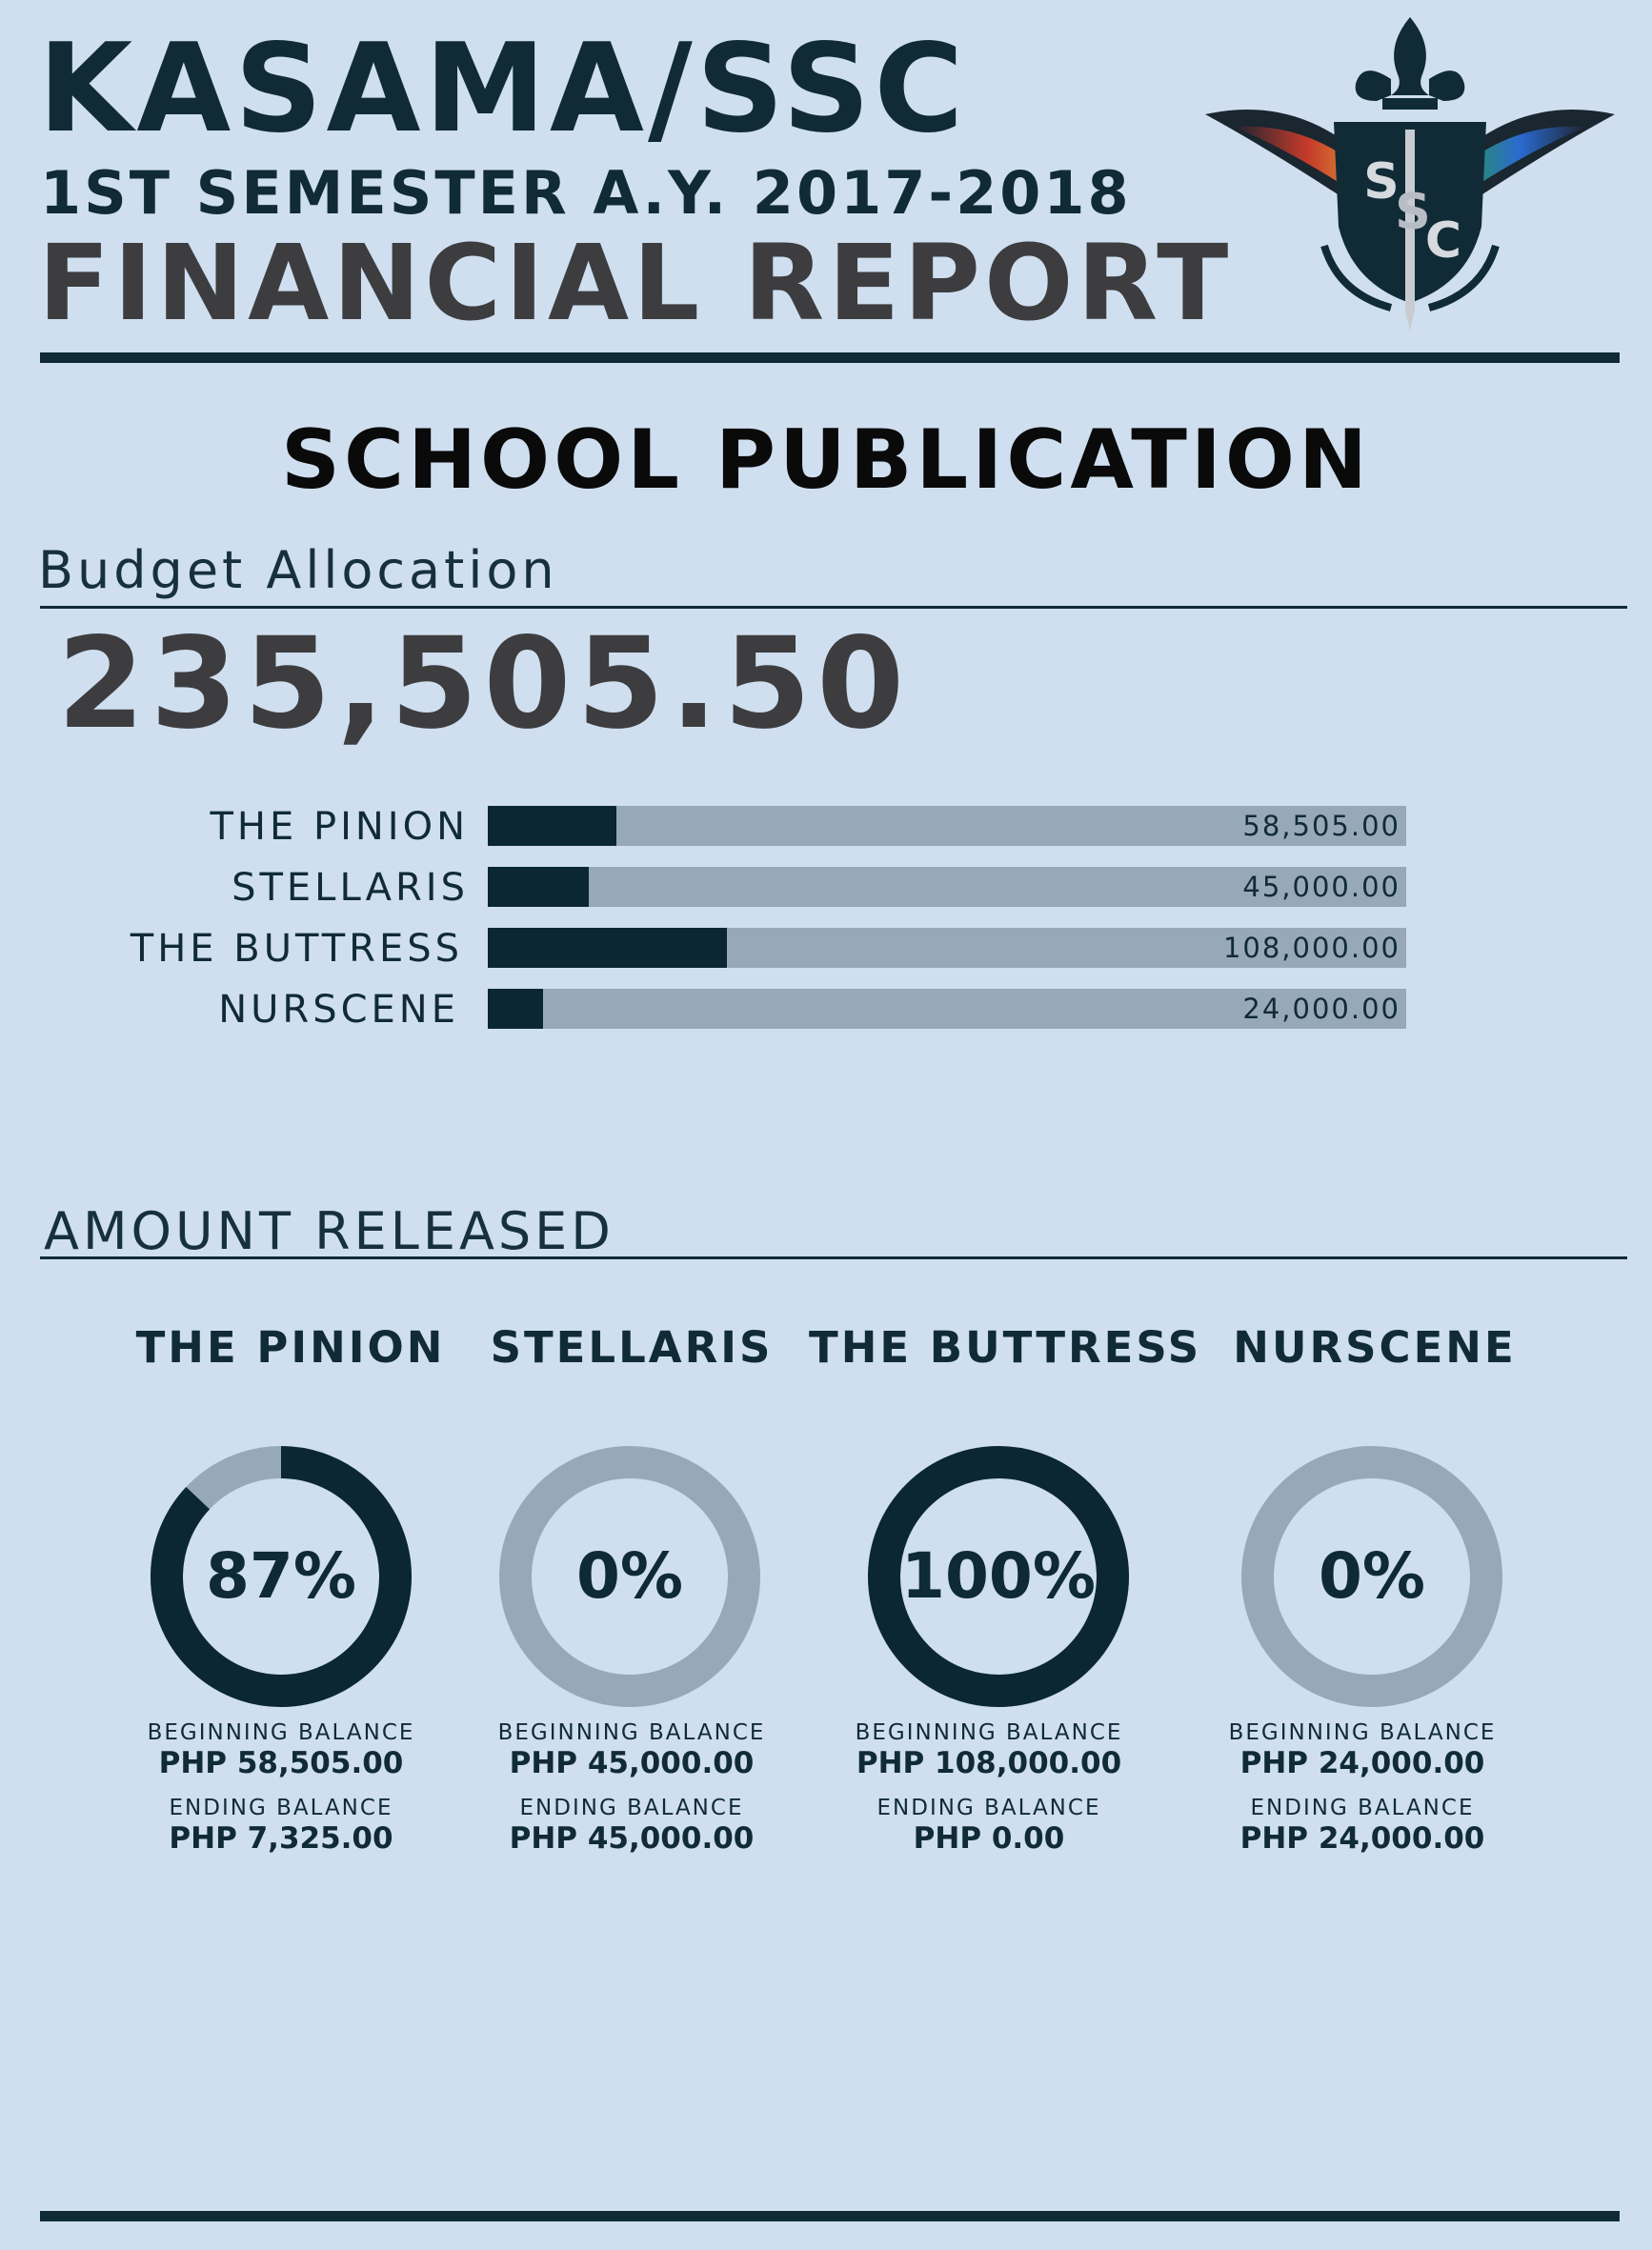 The width and height of the screenshot is (1652, 2250). I want to click on ring-fill-the-buttress, so click(998, 1576).